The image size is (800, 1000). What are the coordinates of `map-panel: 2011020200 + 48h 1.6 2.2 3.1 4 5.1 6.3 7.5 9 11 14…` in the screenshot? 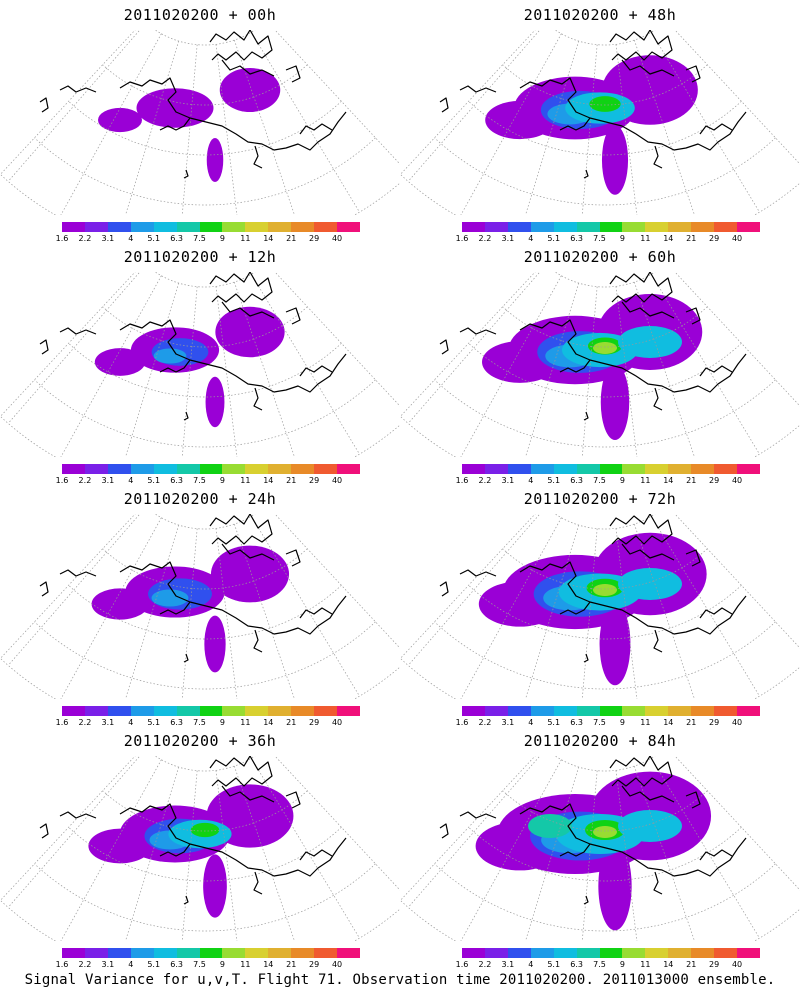 It's located at (600, 122).